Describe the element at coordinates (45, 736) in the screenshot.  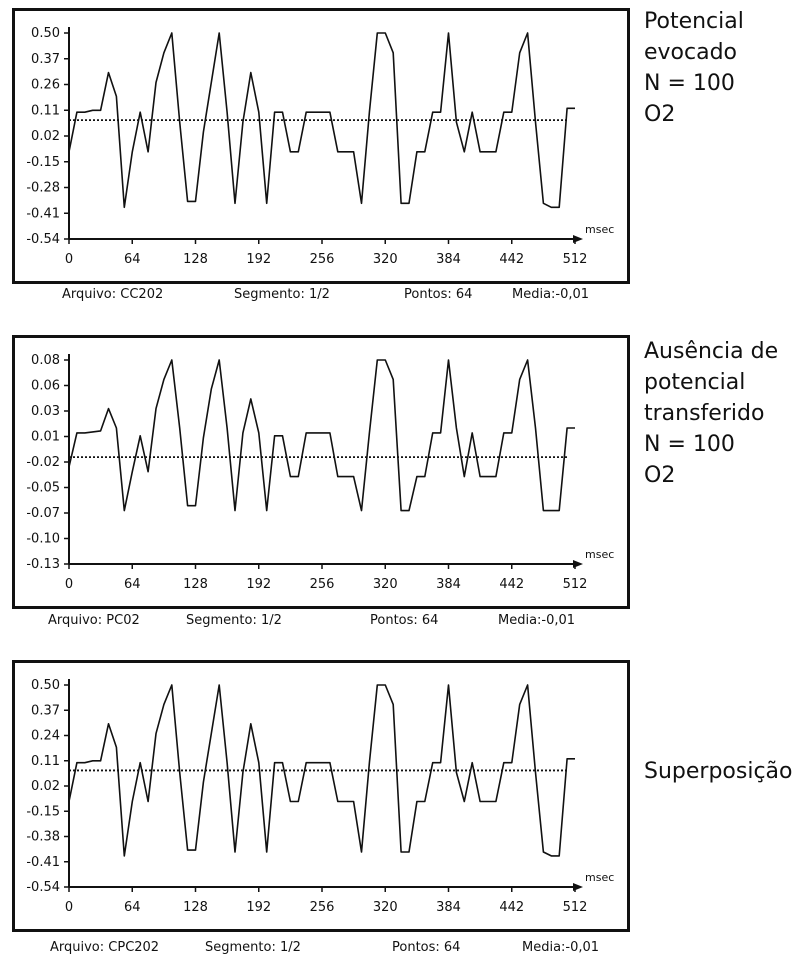
I see `y-tick-label: 0.24` at that location.